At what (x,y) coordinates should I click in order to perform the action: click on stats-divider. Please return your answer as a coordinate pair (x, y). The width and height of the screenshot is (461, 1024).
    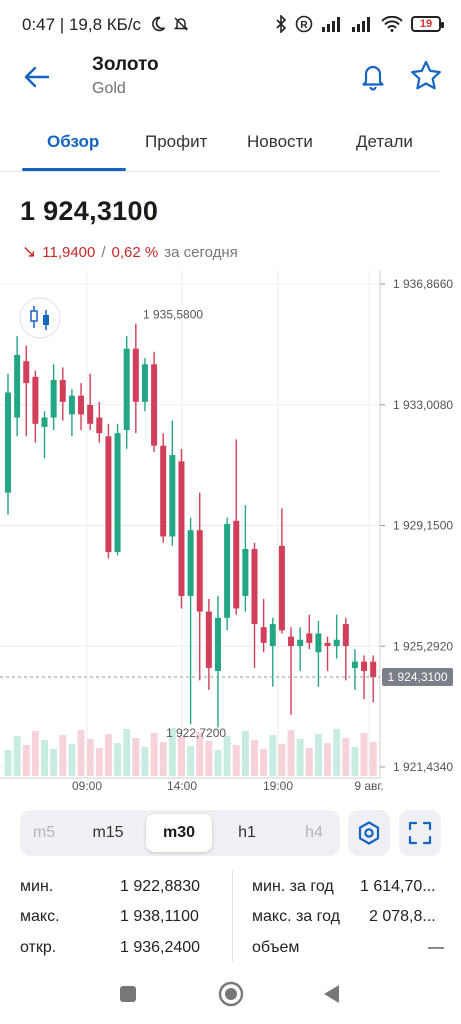
    Looking at the image, I should click on (232, 916).